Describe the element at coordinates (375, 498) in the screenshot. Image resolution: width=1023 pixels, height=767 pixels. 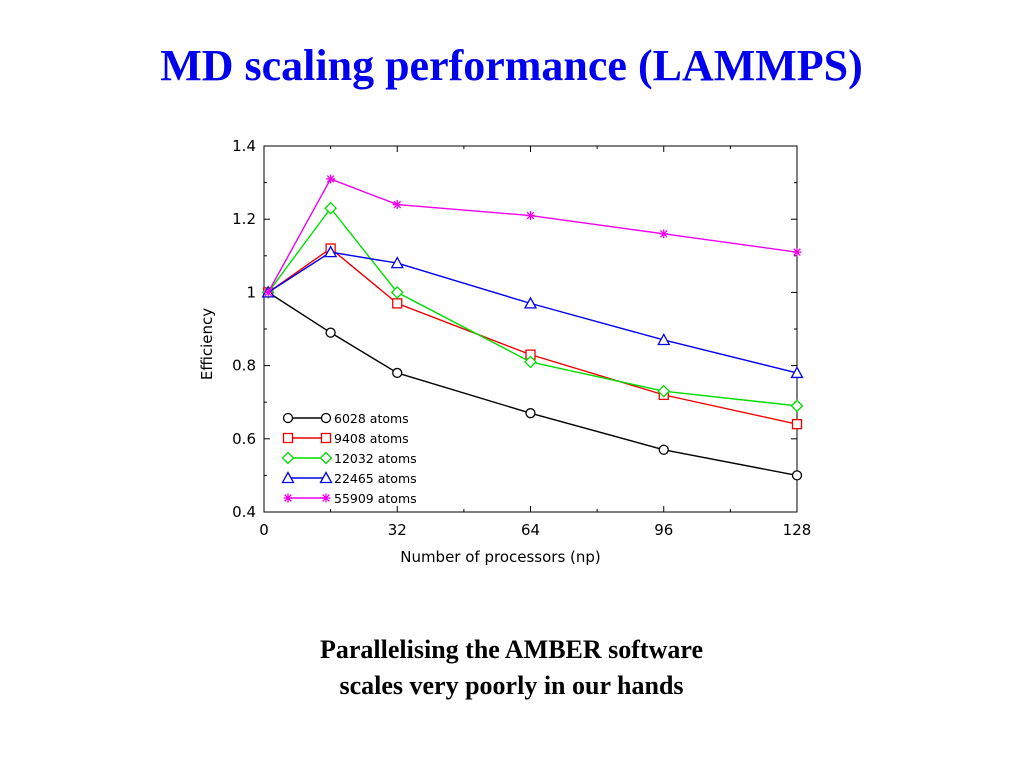
I see `legend-label-4: 55909 atoms` at that location.